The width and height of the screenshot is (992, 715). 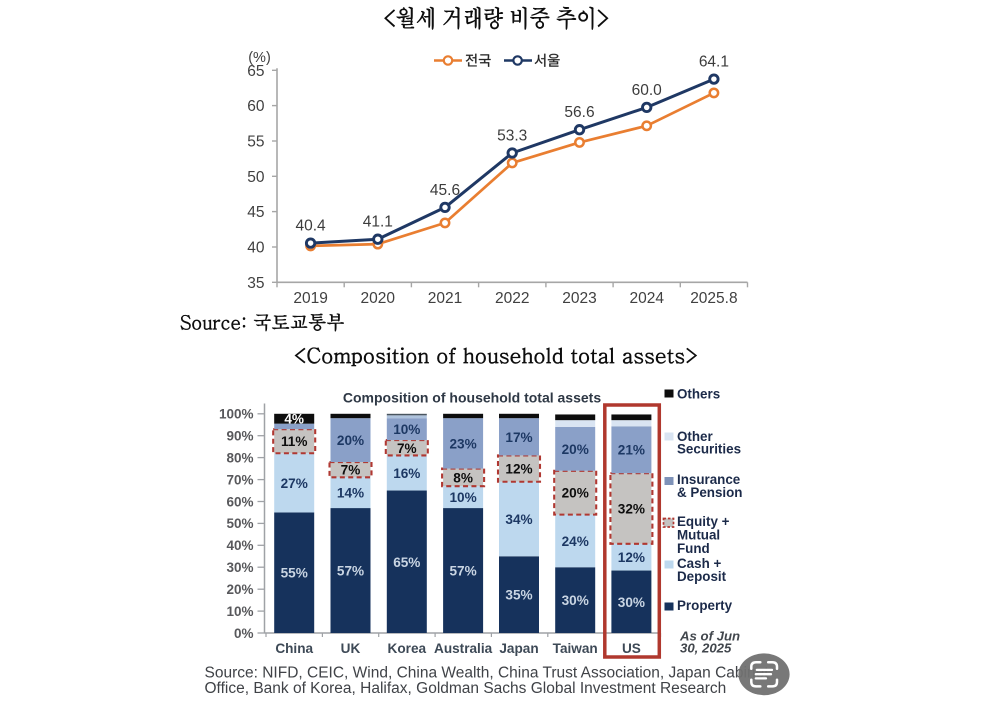 What do you see at coordinates (579, 112) in the screenshot?
I see `svg-text: 56.6` at bounding box center [579, 112].